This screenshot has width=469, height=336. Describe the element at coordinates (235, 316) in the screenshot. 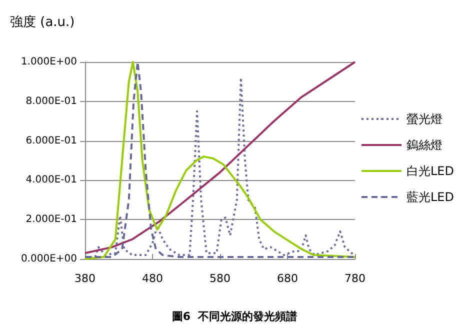

I see `caption: 圖6 不同光源的發光頻譜` at that location.